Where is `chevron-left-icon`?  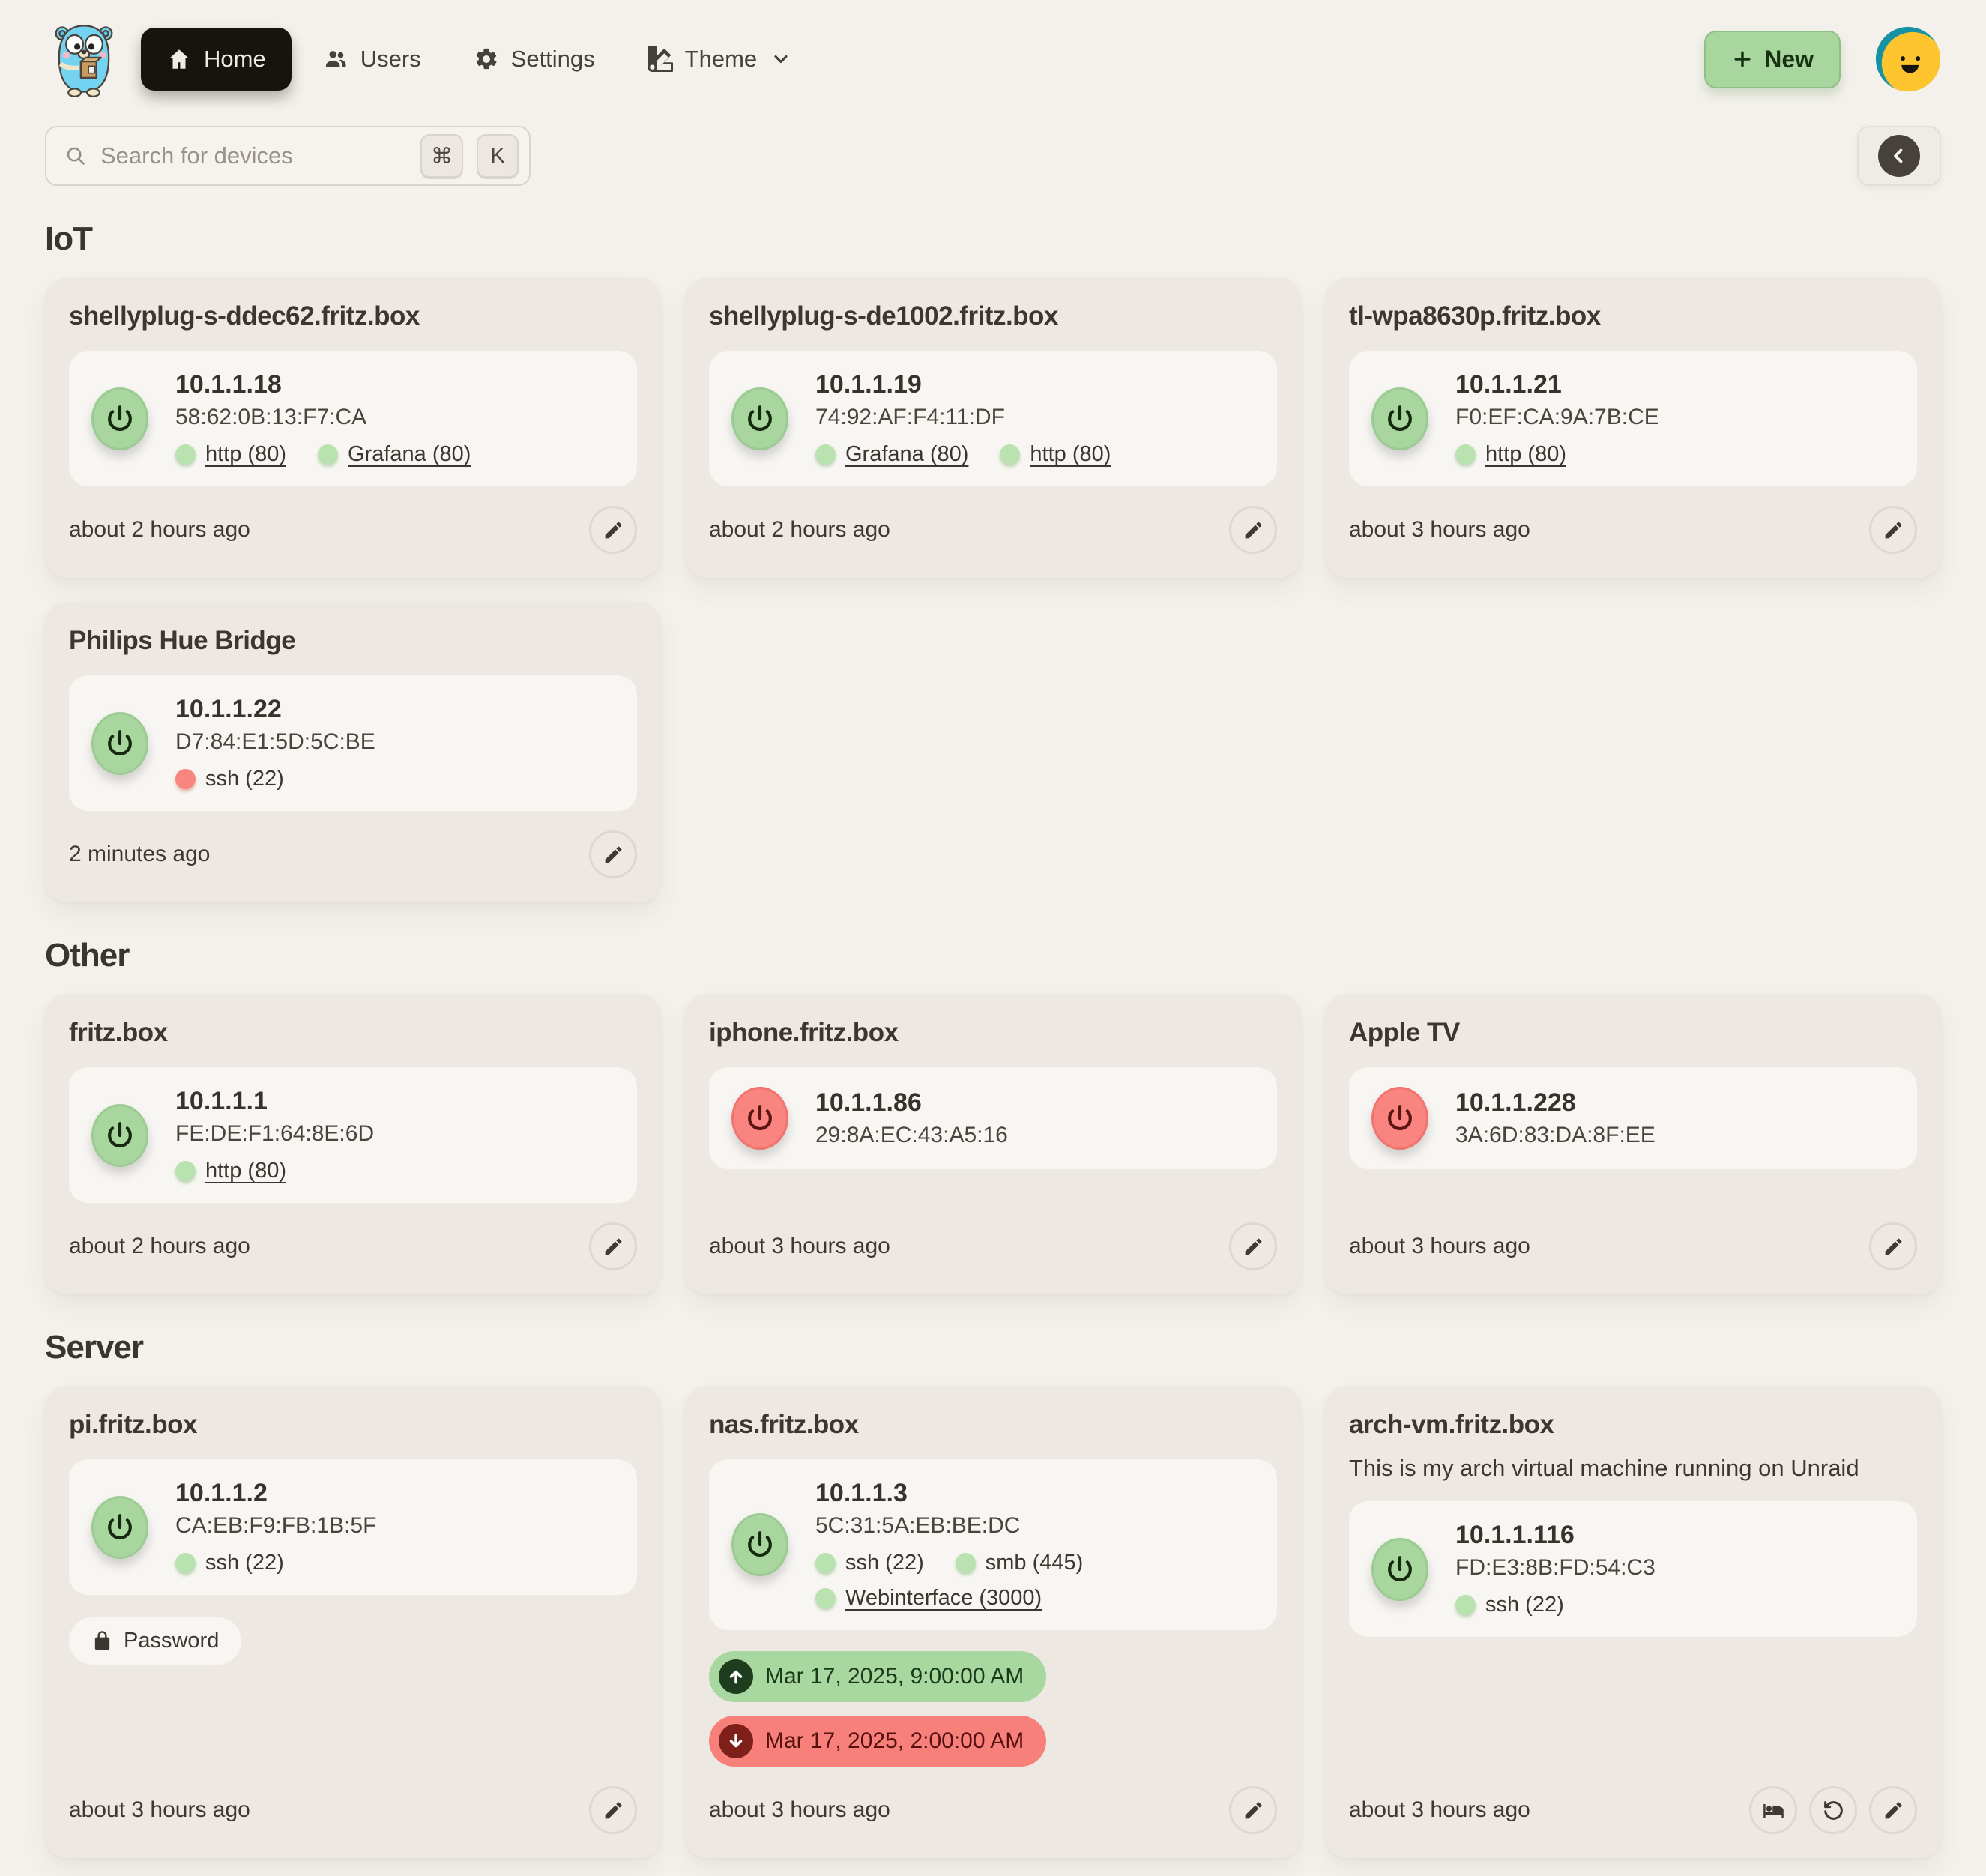 chevron-left-icon is located at coordinates (1899, 156).